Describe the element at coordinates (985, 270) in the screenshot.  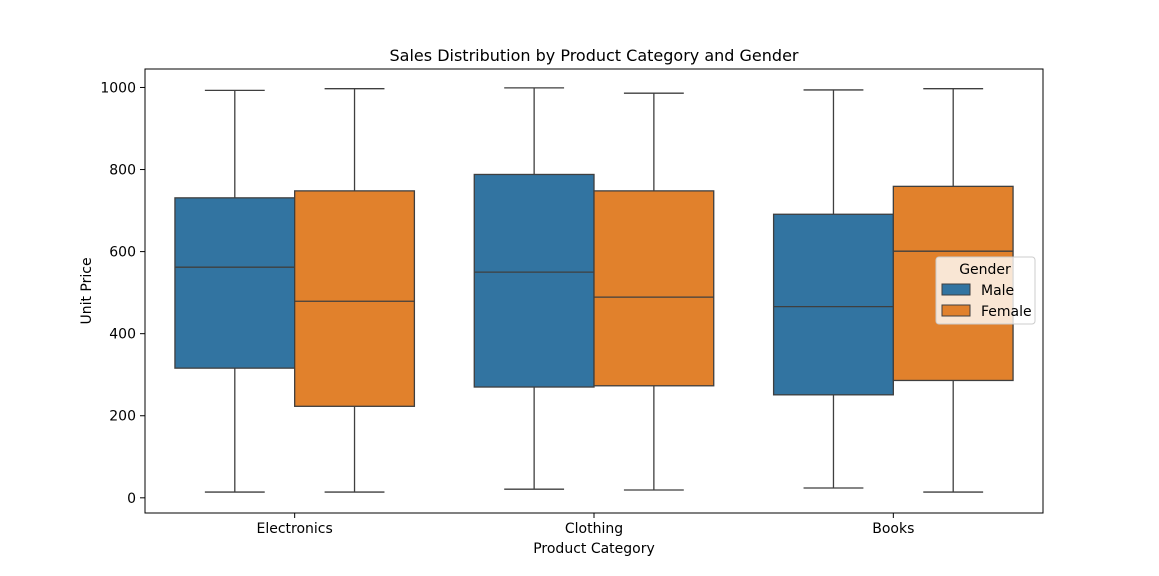
I see `legend-title: Gender` at that location.